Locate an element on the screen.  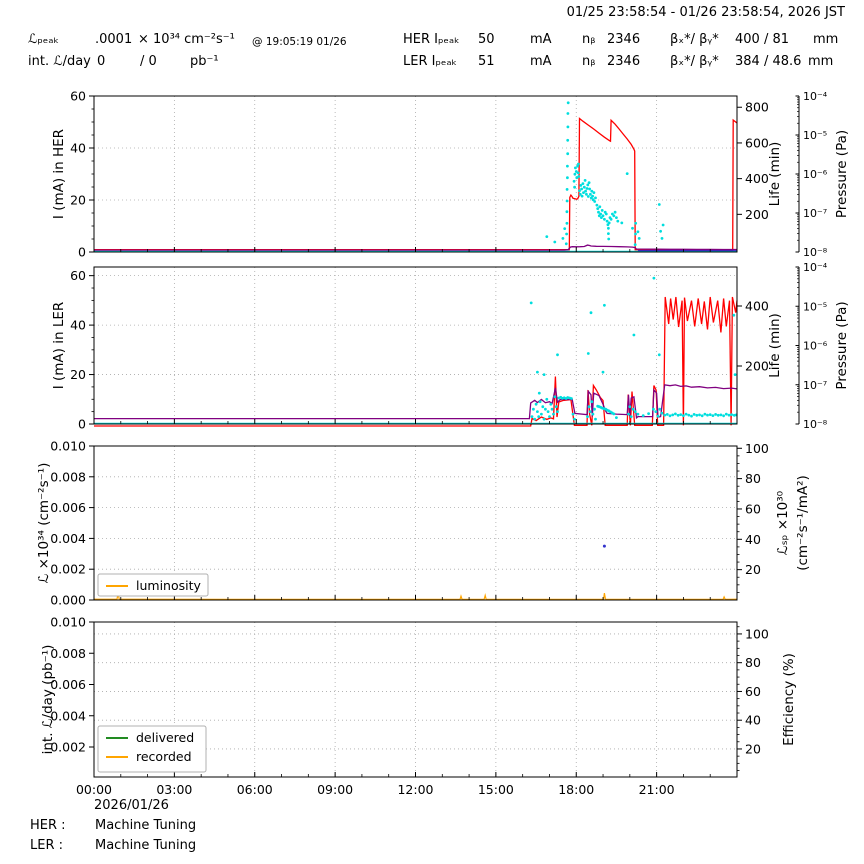
series-specific-luminosity-dot is located at coordinates (604, 546).